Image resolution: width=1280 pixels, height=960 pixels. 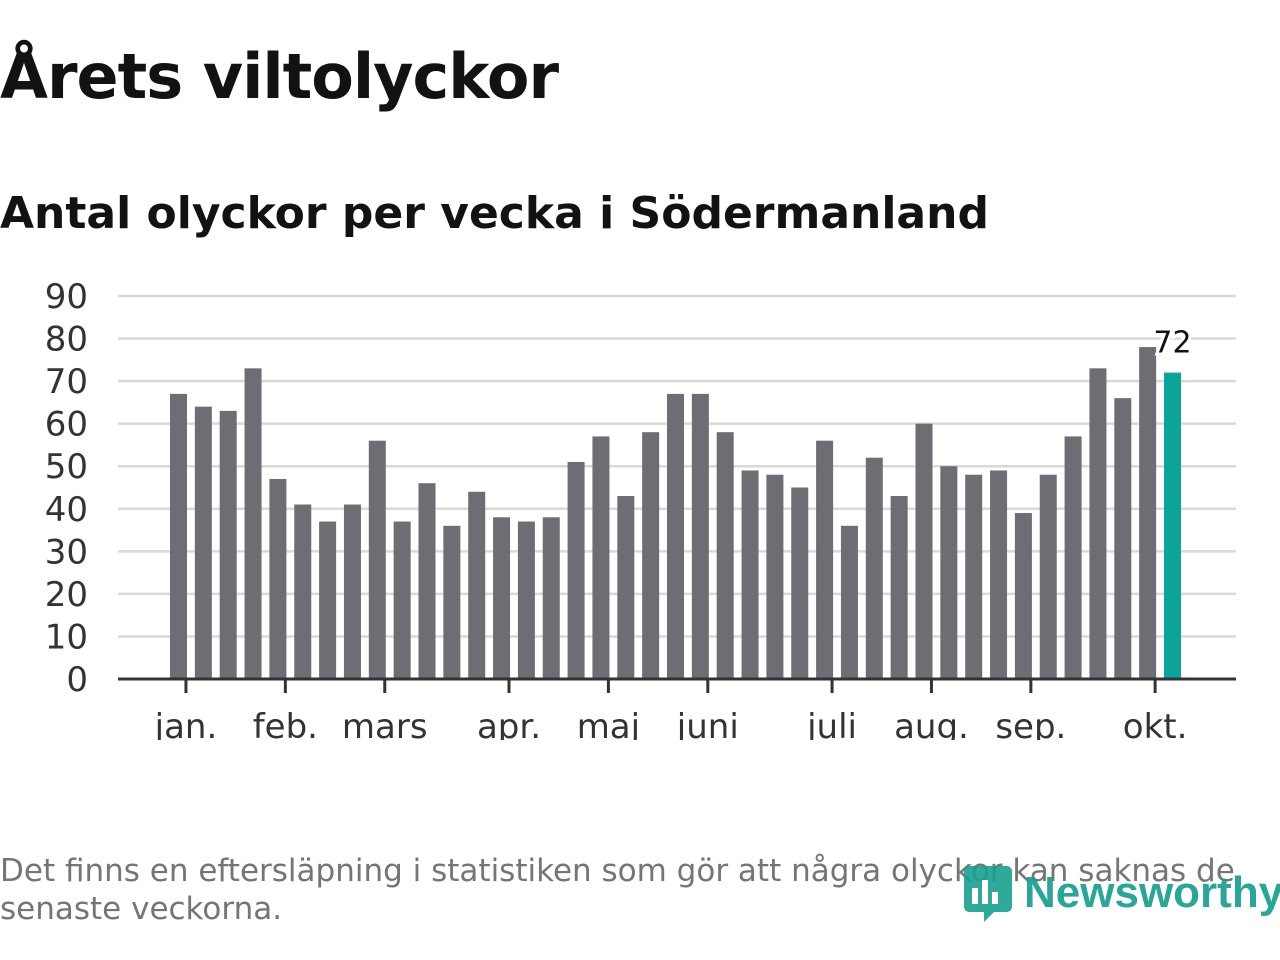 I want to click on chart-title: Årets viltolyckor, so click(x=279, y=76).